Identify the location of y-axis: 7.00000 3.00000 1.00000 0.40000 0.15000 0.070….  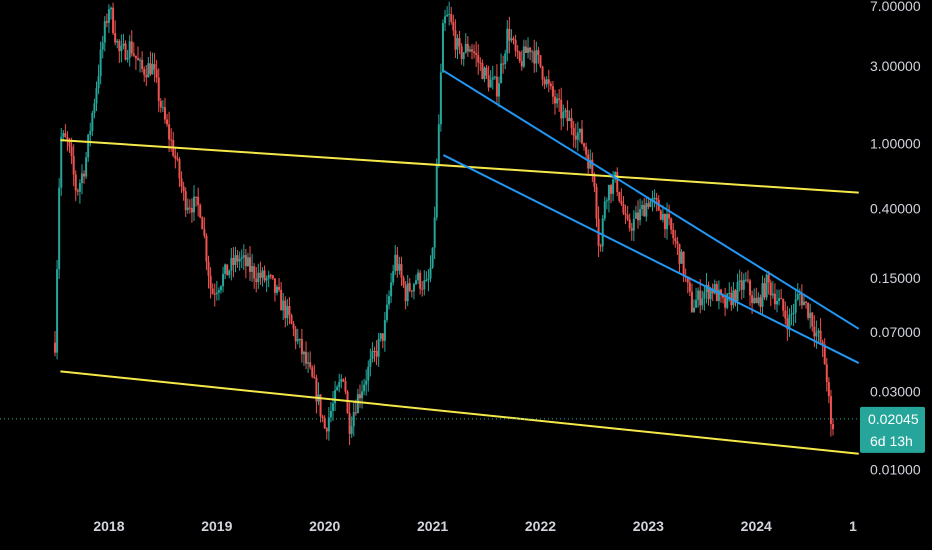
(895, 239).